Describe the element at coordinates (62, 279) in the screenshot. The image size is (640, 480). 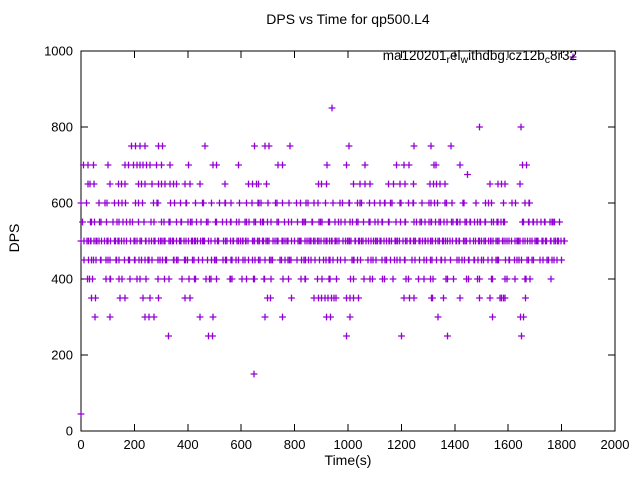
I see `y-tick-label: 400` at that location.